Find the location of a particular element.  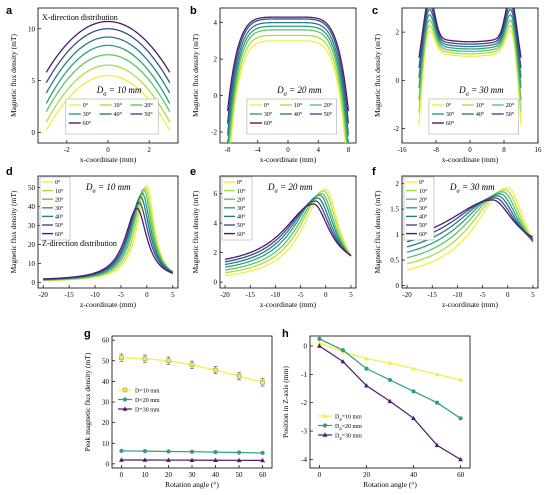

series-line-60° is located at coordinates (470, 33).